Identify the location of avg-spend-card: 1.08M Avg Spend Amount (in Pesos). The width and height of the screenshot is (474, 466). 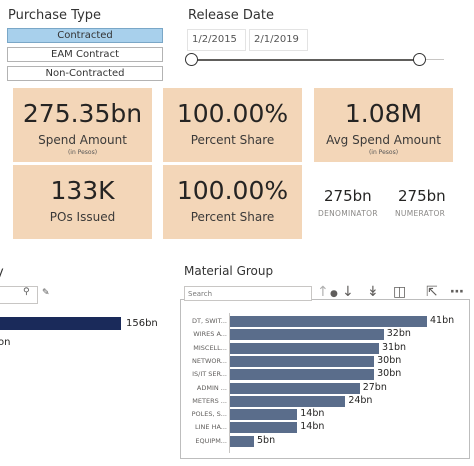
(383, 125).